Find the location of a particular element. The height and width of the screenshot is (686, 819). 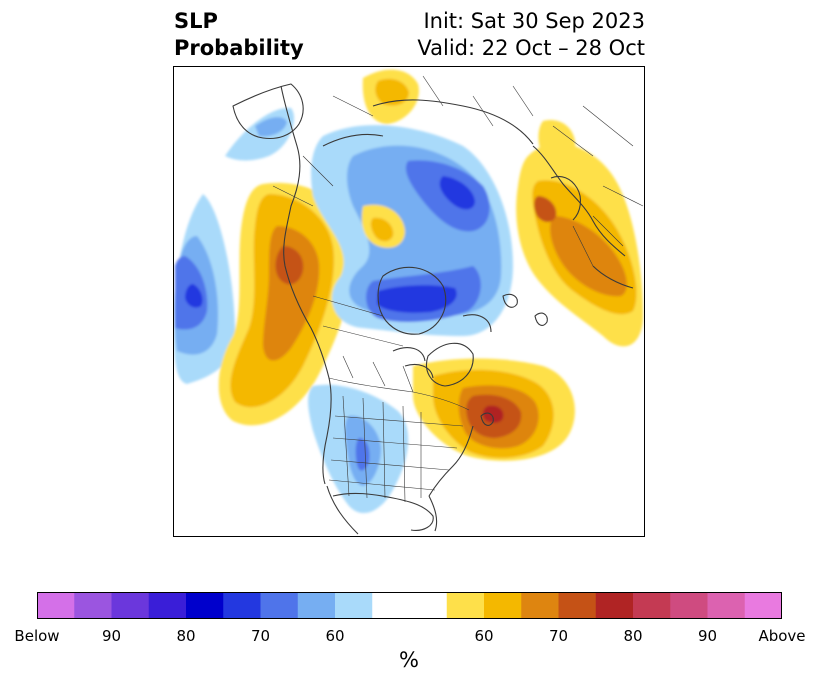

title-field: Probability is located at coordinates (239, 48).